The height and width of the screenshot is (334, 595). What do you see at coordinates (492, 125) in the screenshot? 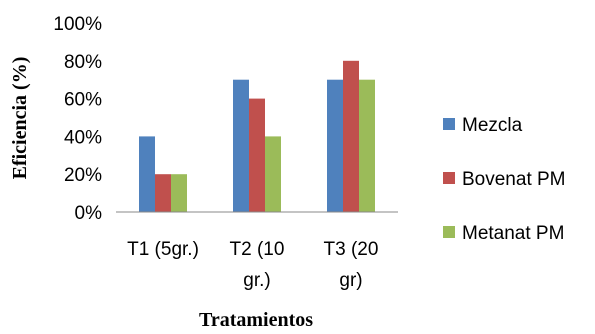
I see `legend-label: Mezcla` at bounding box center [492, 125].